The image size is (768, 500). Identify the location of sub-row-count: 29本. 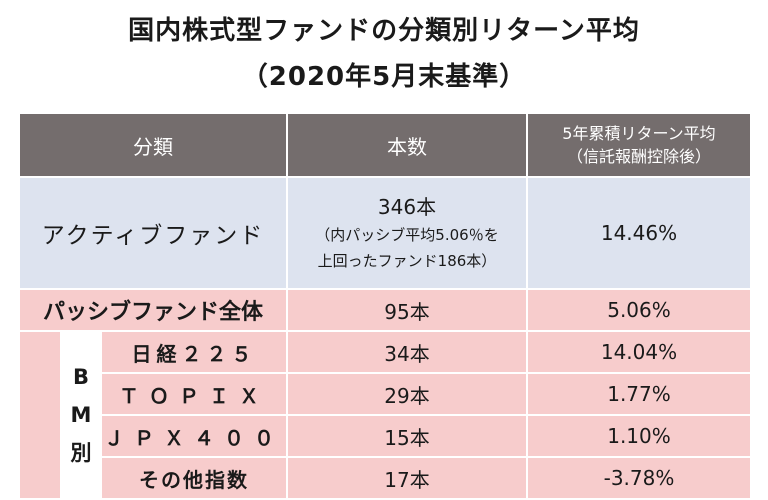
(407, 394).